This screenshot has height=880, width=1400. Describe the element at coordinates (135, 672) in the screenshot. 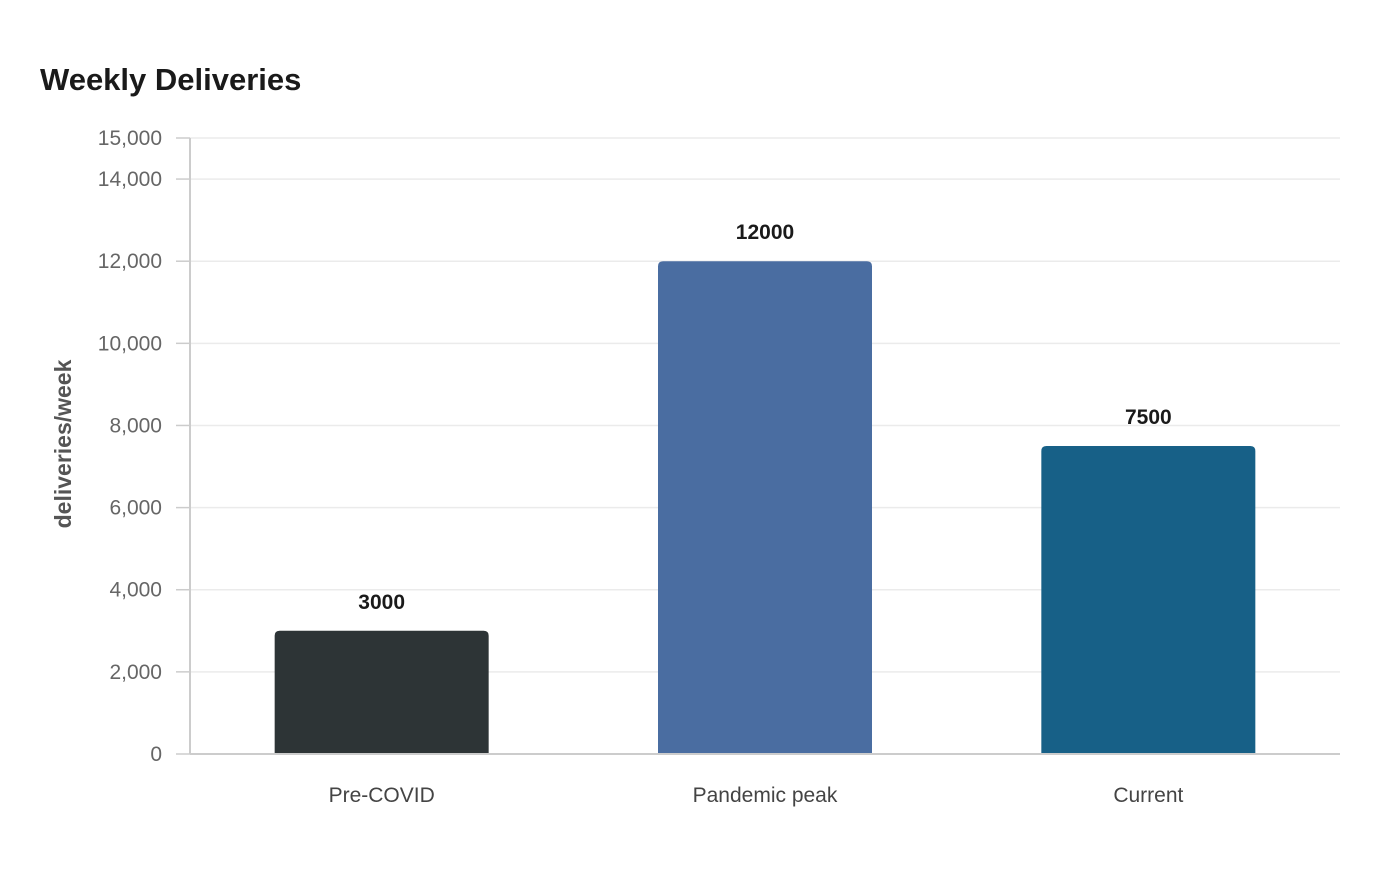

I see `y-tick-label: 2,000` at that location.